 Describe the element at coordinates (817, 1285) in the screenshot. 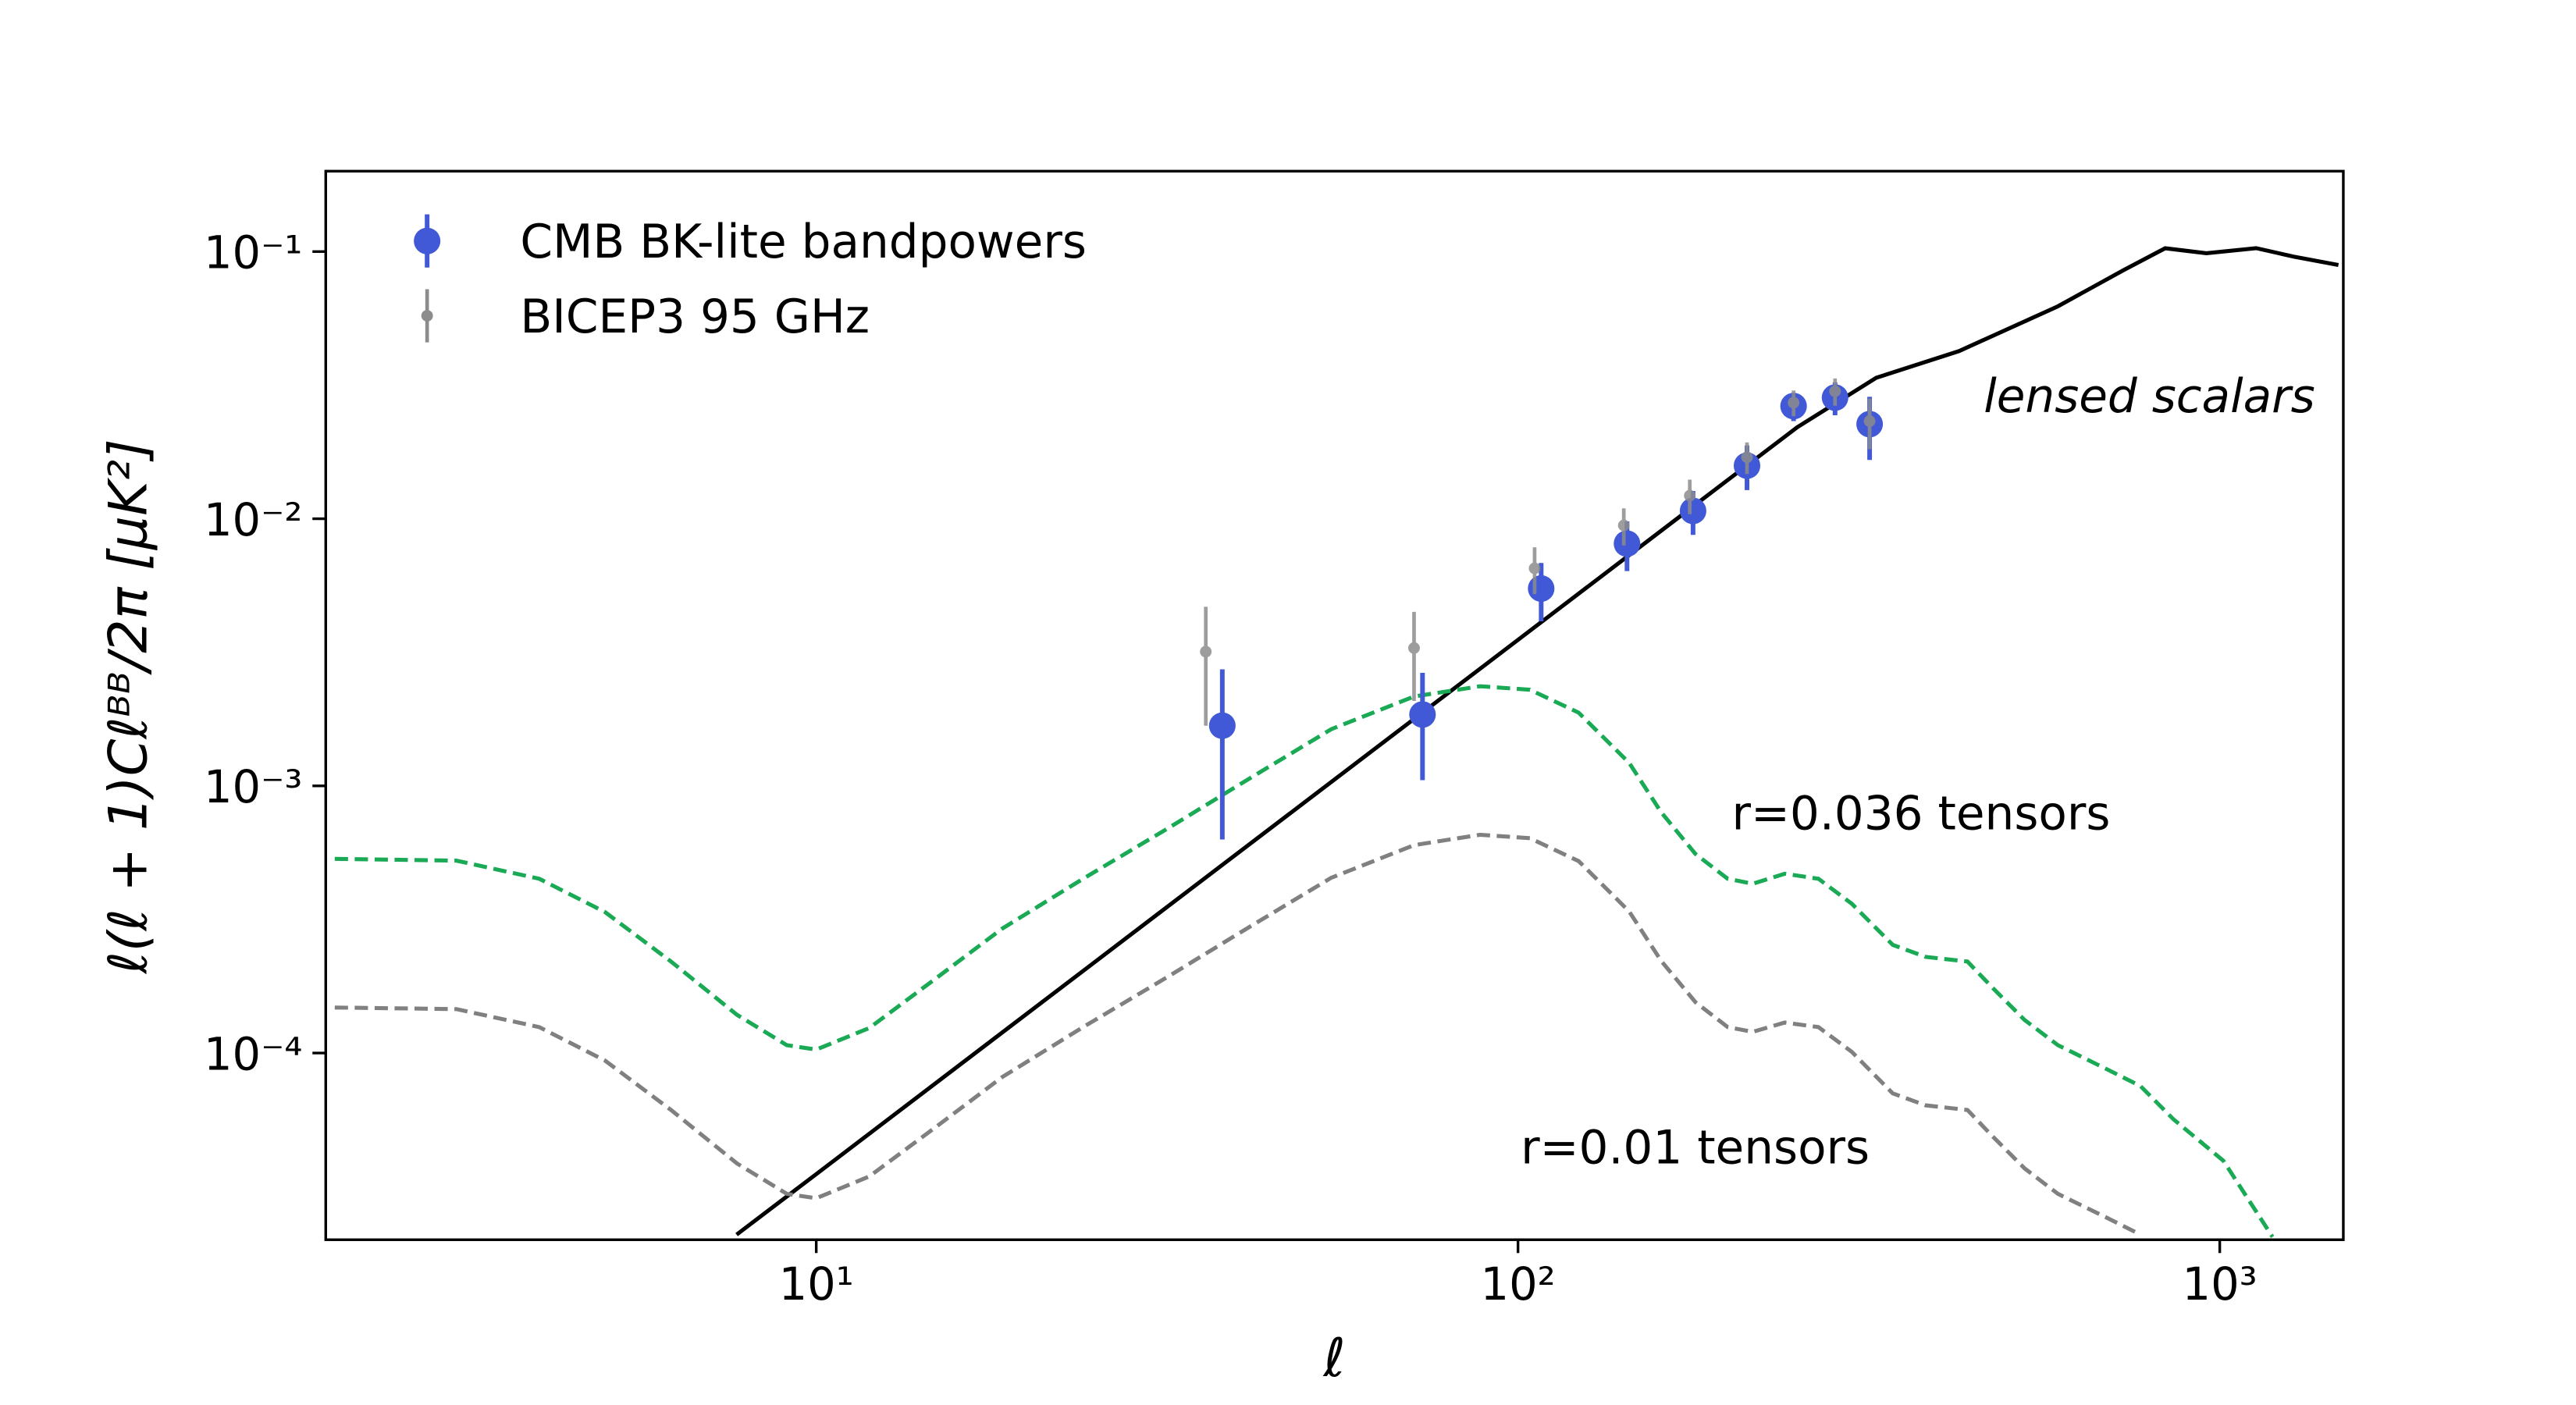

I see `x-tick-label: 10¹` at that location.